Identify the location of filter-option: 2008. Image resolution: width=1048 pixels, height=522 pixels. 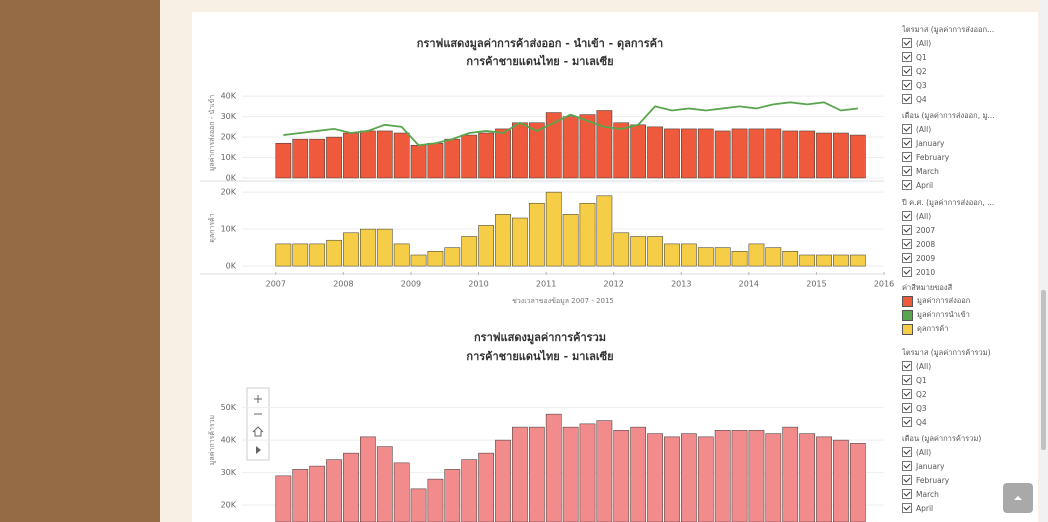
(970, 244).